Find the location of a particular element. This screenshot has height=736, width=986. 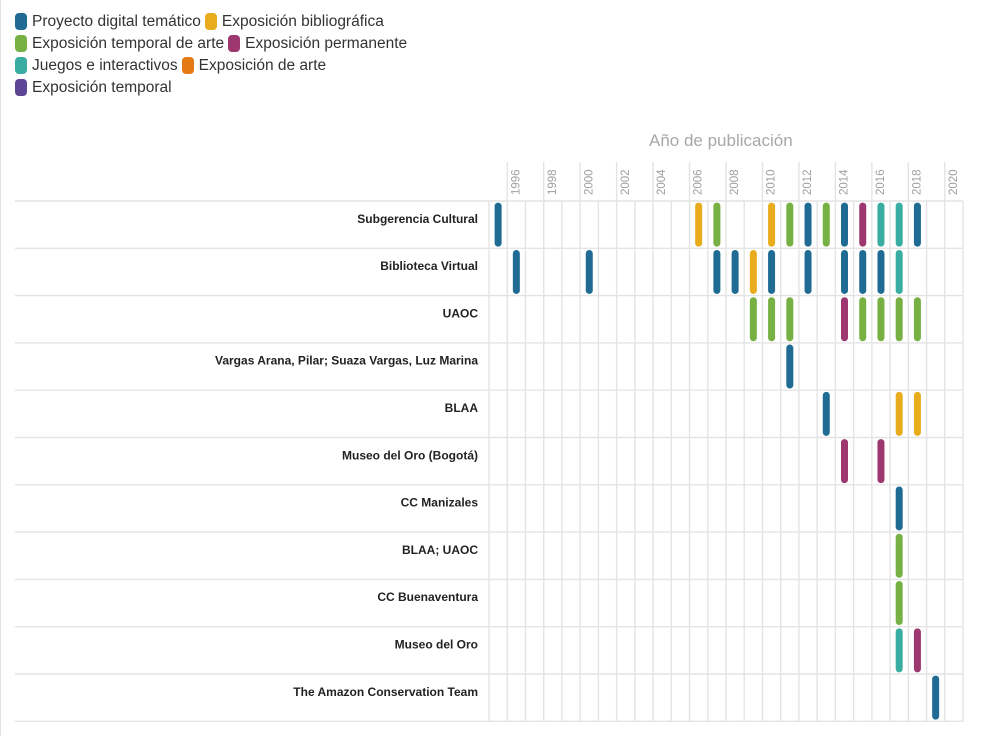

row-label: The Amazon Conservation Team is located at coordinates (385, 692).